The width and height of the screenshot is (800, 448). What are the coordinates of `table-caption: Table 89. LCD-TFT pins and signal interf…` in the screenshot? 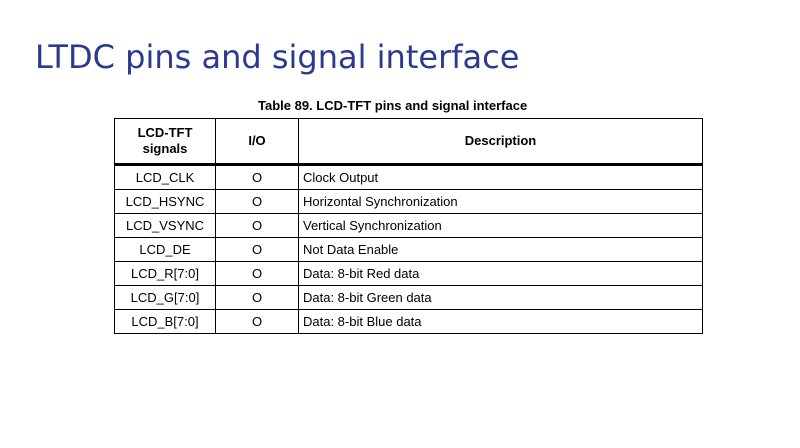 It's located at (393, 105).